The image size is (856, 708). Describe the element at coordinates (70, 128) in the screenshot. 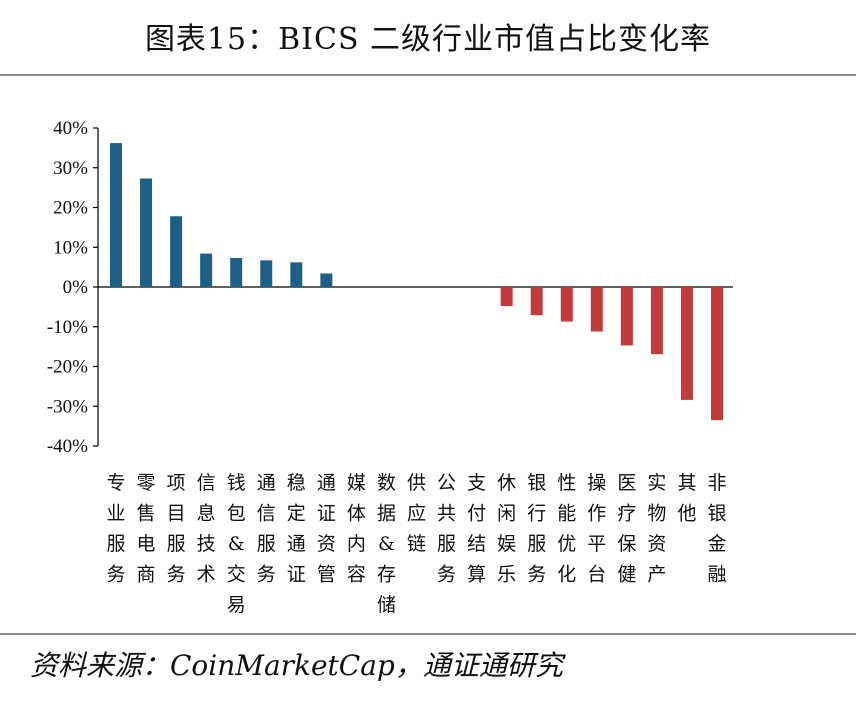

I see `y-tick-label: 40%` at that location.